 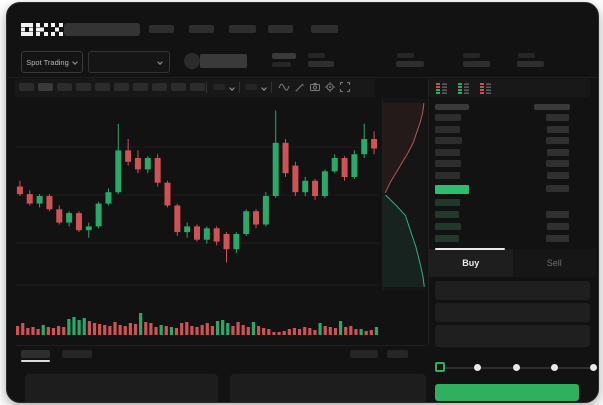 What do you see at coordinates (129, 62) in the screenshot?
I see `pair-select` at bounding box center [129, 62].